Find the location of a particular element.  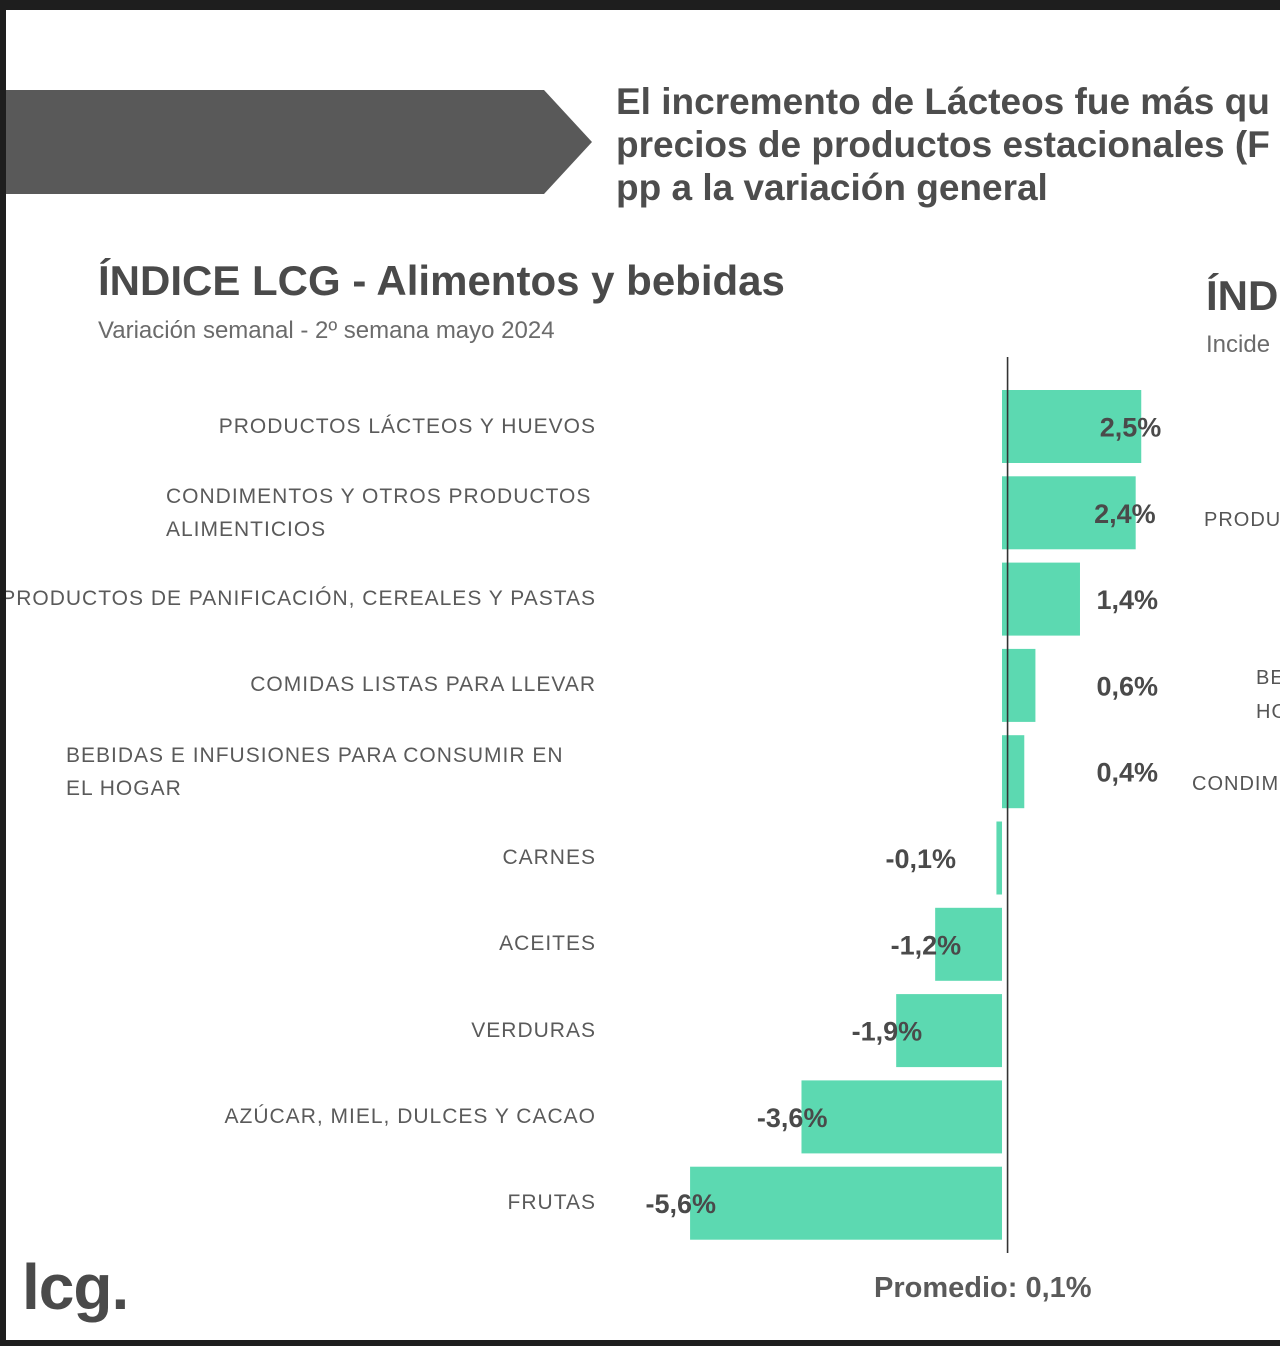

category-label-4: COMIDAS LISTAS PARA LLEVAR is located at coordinates (423, 685).